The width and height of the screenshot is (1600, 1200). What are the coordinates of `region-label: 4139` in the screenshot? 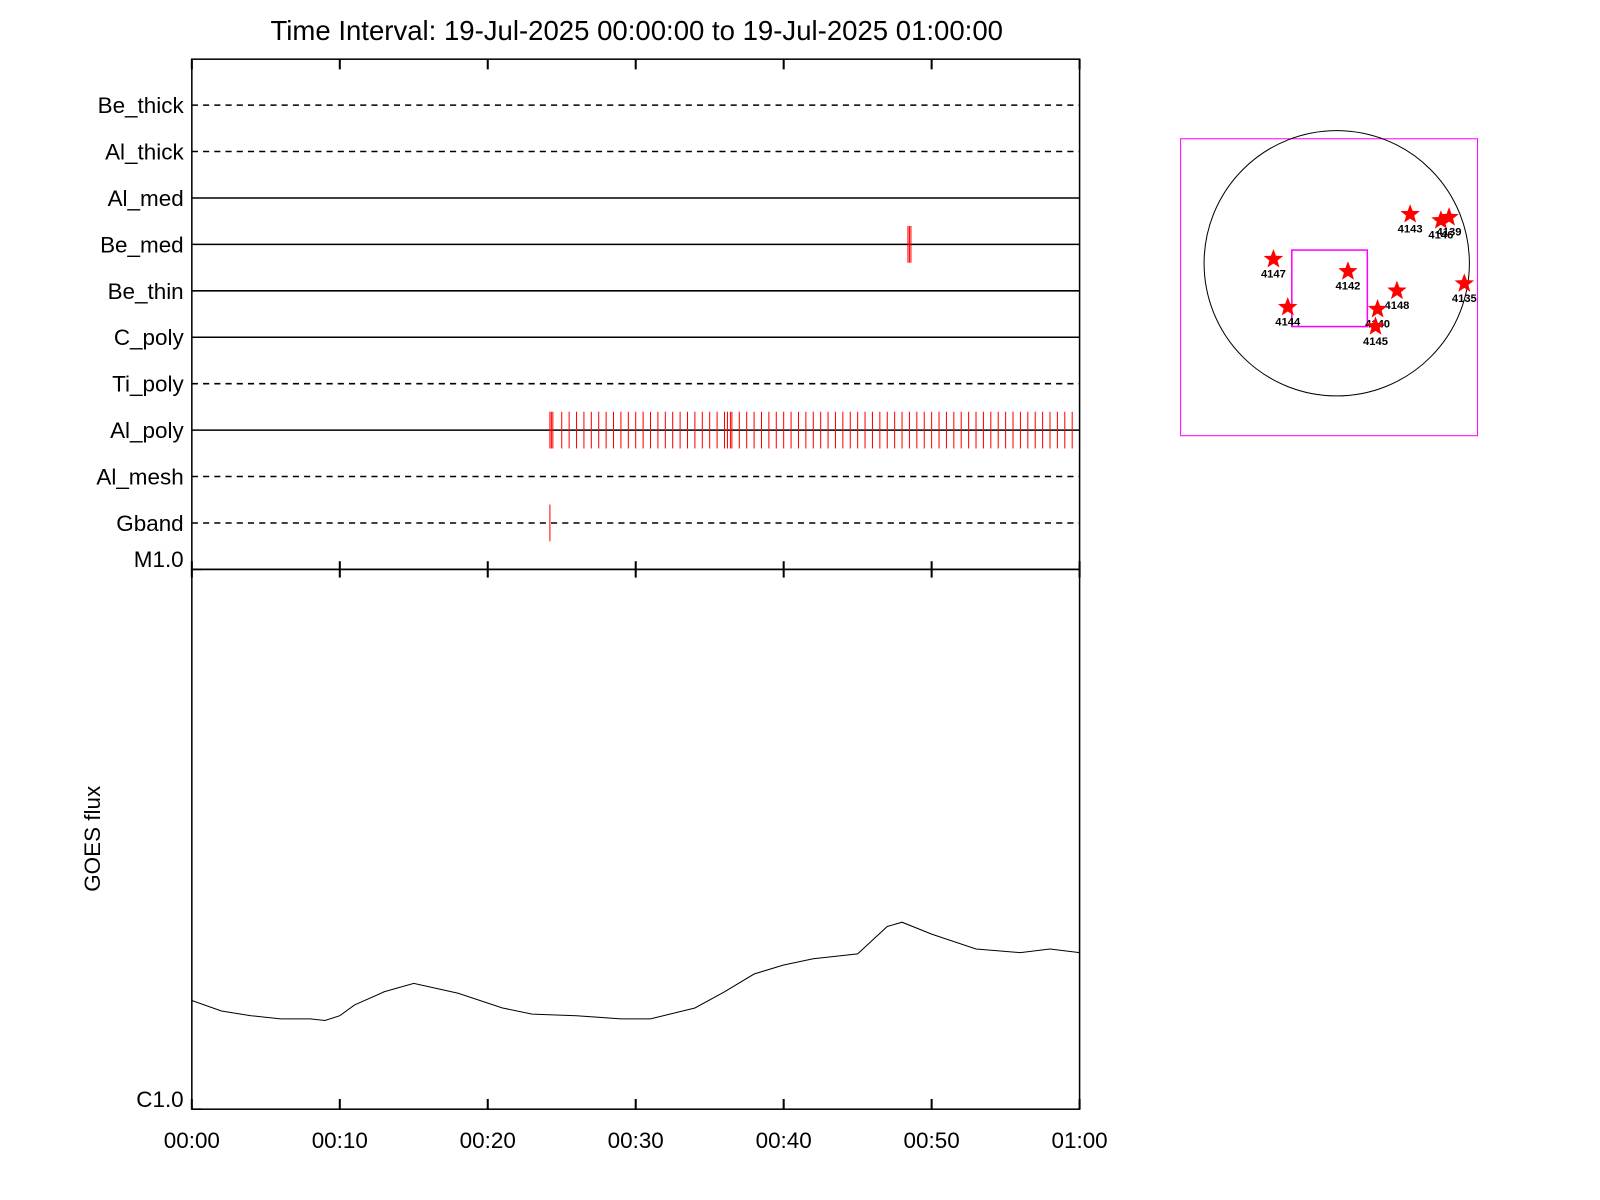 It's located at (1449, 233).